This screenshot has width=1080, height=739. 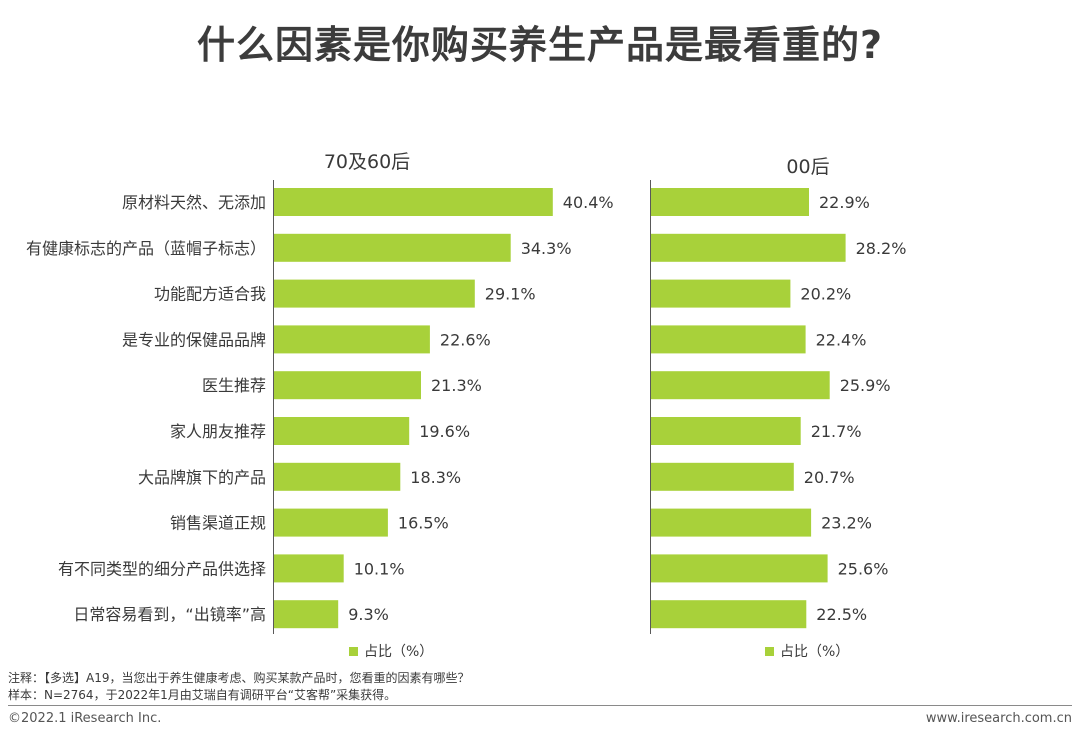 What do you see at coordinates (162, 568) in the screenshot?
I see `category-label-8: 有不同类型的细分产品供选择` at bounding box center [162, 568].